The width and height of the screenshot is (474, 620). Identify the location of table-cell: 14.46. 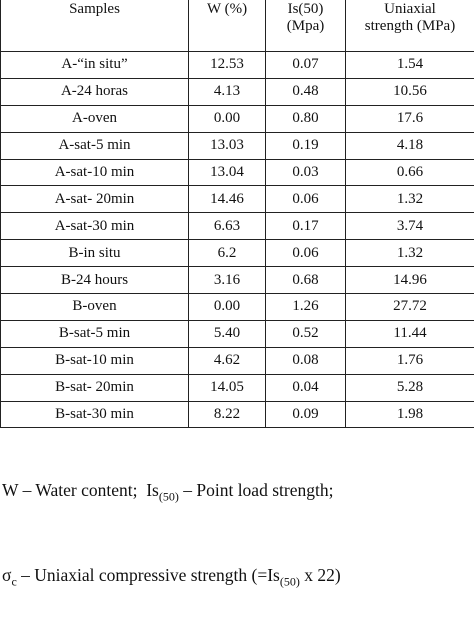
(227, 199).